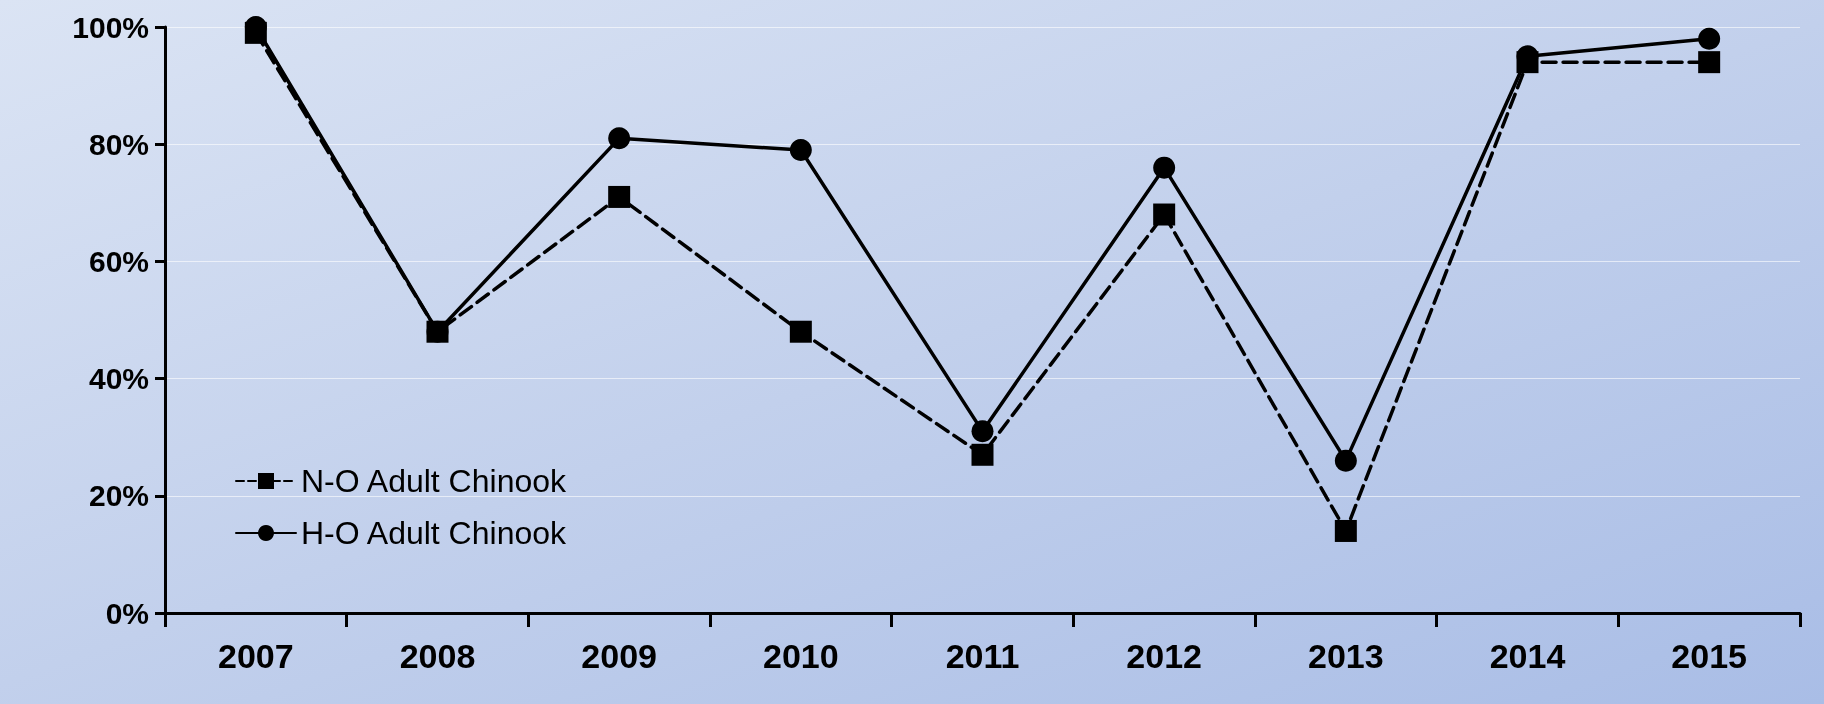 This screenshot has height=704, width=1824. Describe the element at coordinates (110, 27) in the screenshot. I see `y-tick-label: 100%` at that location.